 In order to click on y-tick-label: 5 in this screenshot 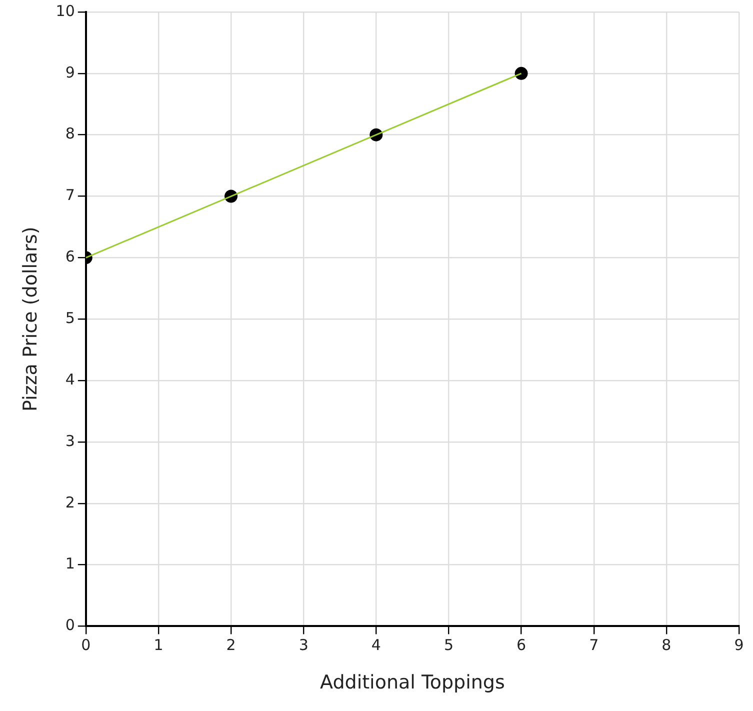, I will do `click(70, 317)`.